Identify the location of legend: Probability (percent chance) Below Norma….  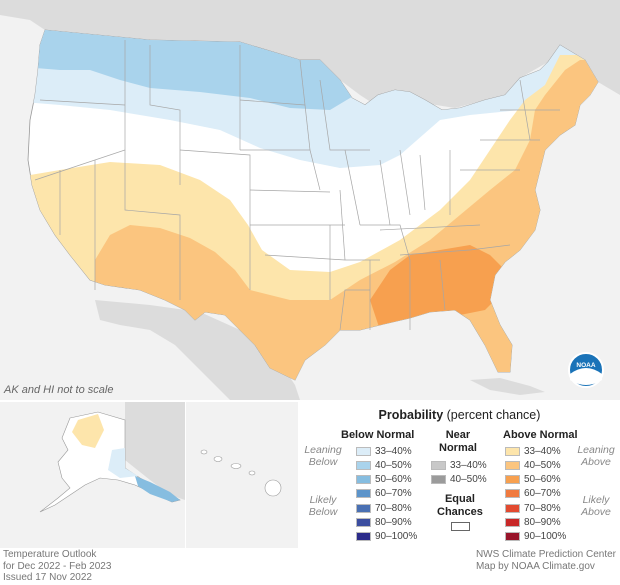
(459, 475).